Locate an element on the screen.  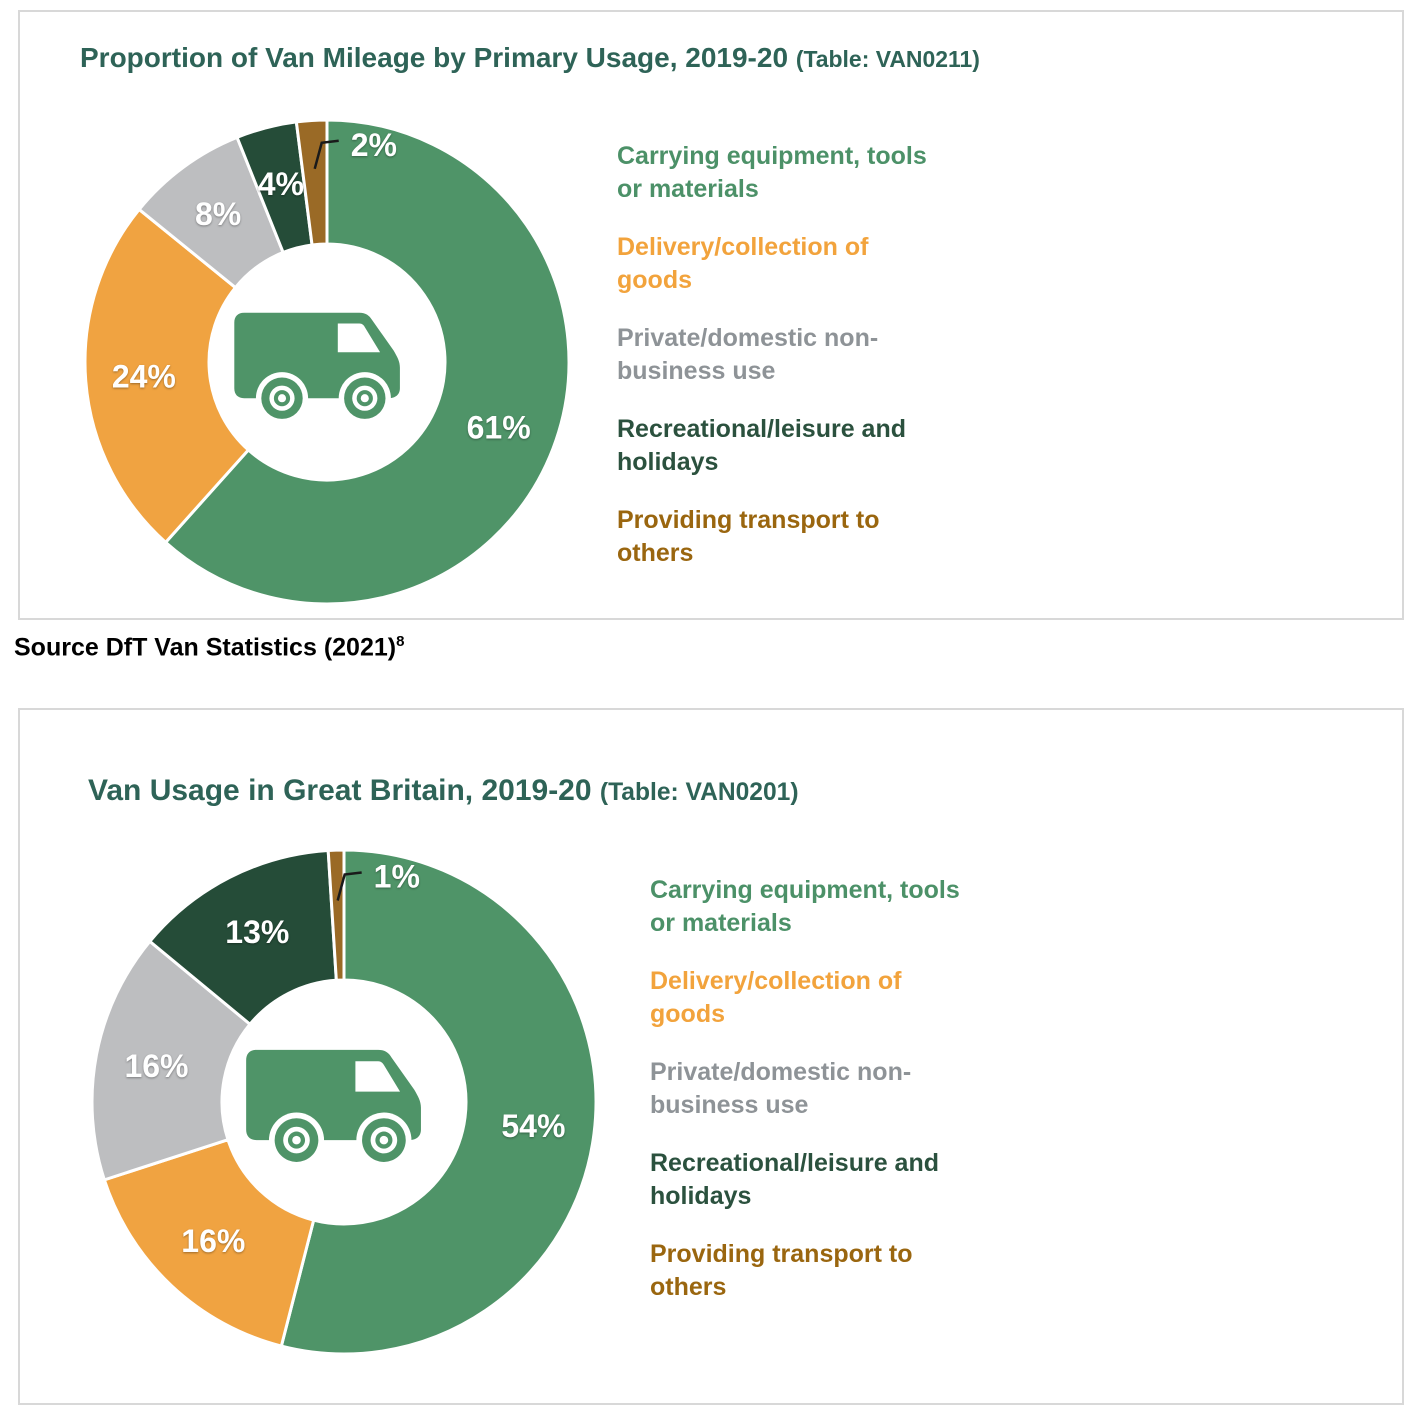
segment-percentage-label: 4% is located at coordinates (281, 184).